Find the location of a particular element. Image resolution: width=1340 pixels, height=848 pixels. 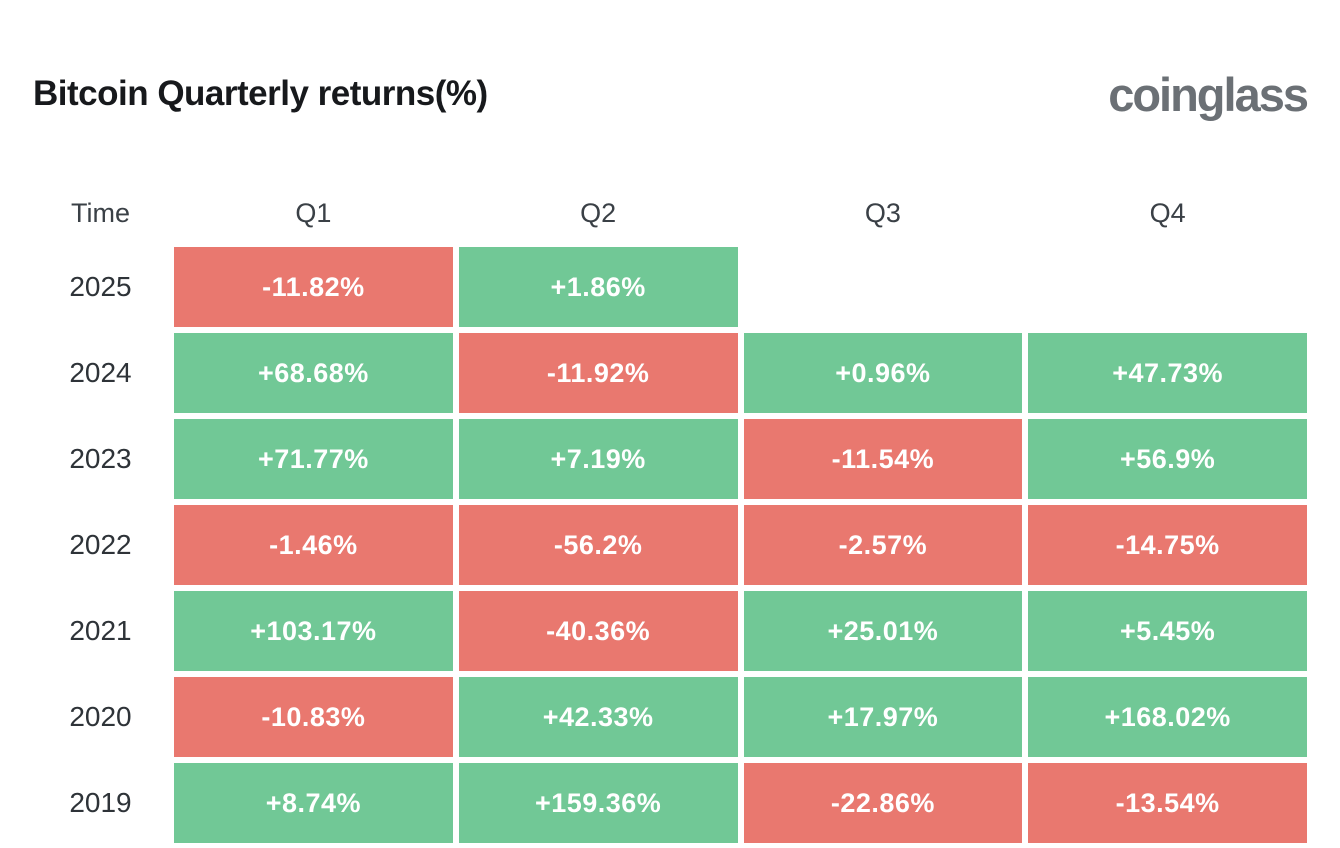

row-year-2021: 2021 is located at coordinates (100, 630).